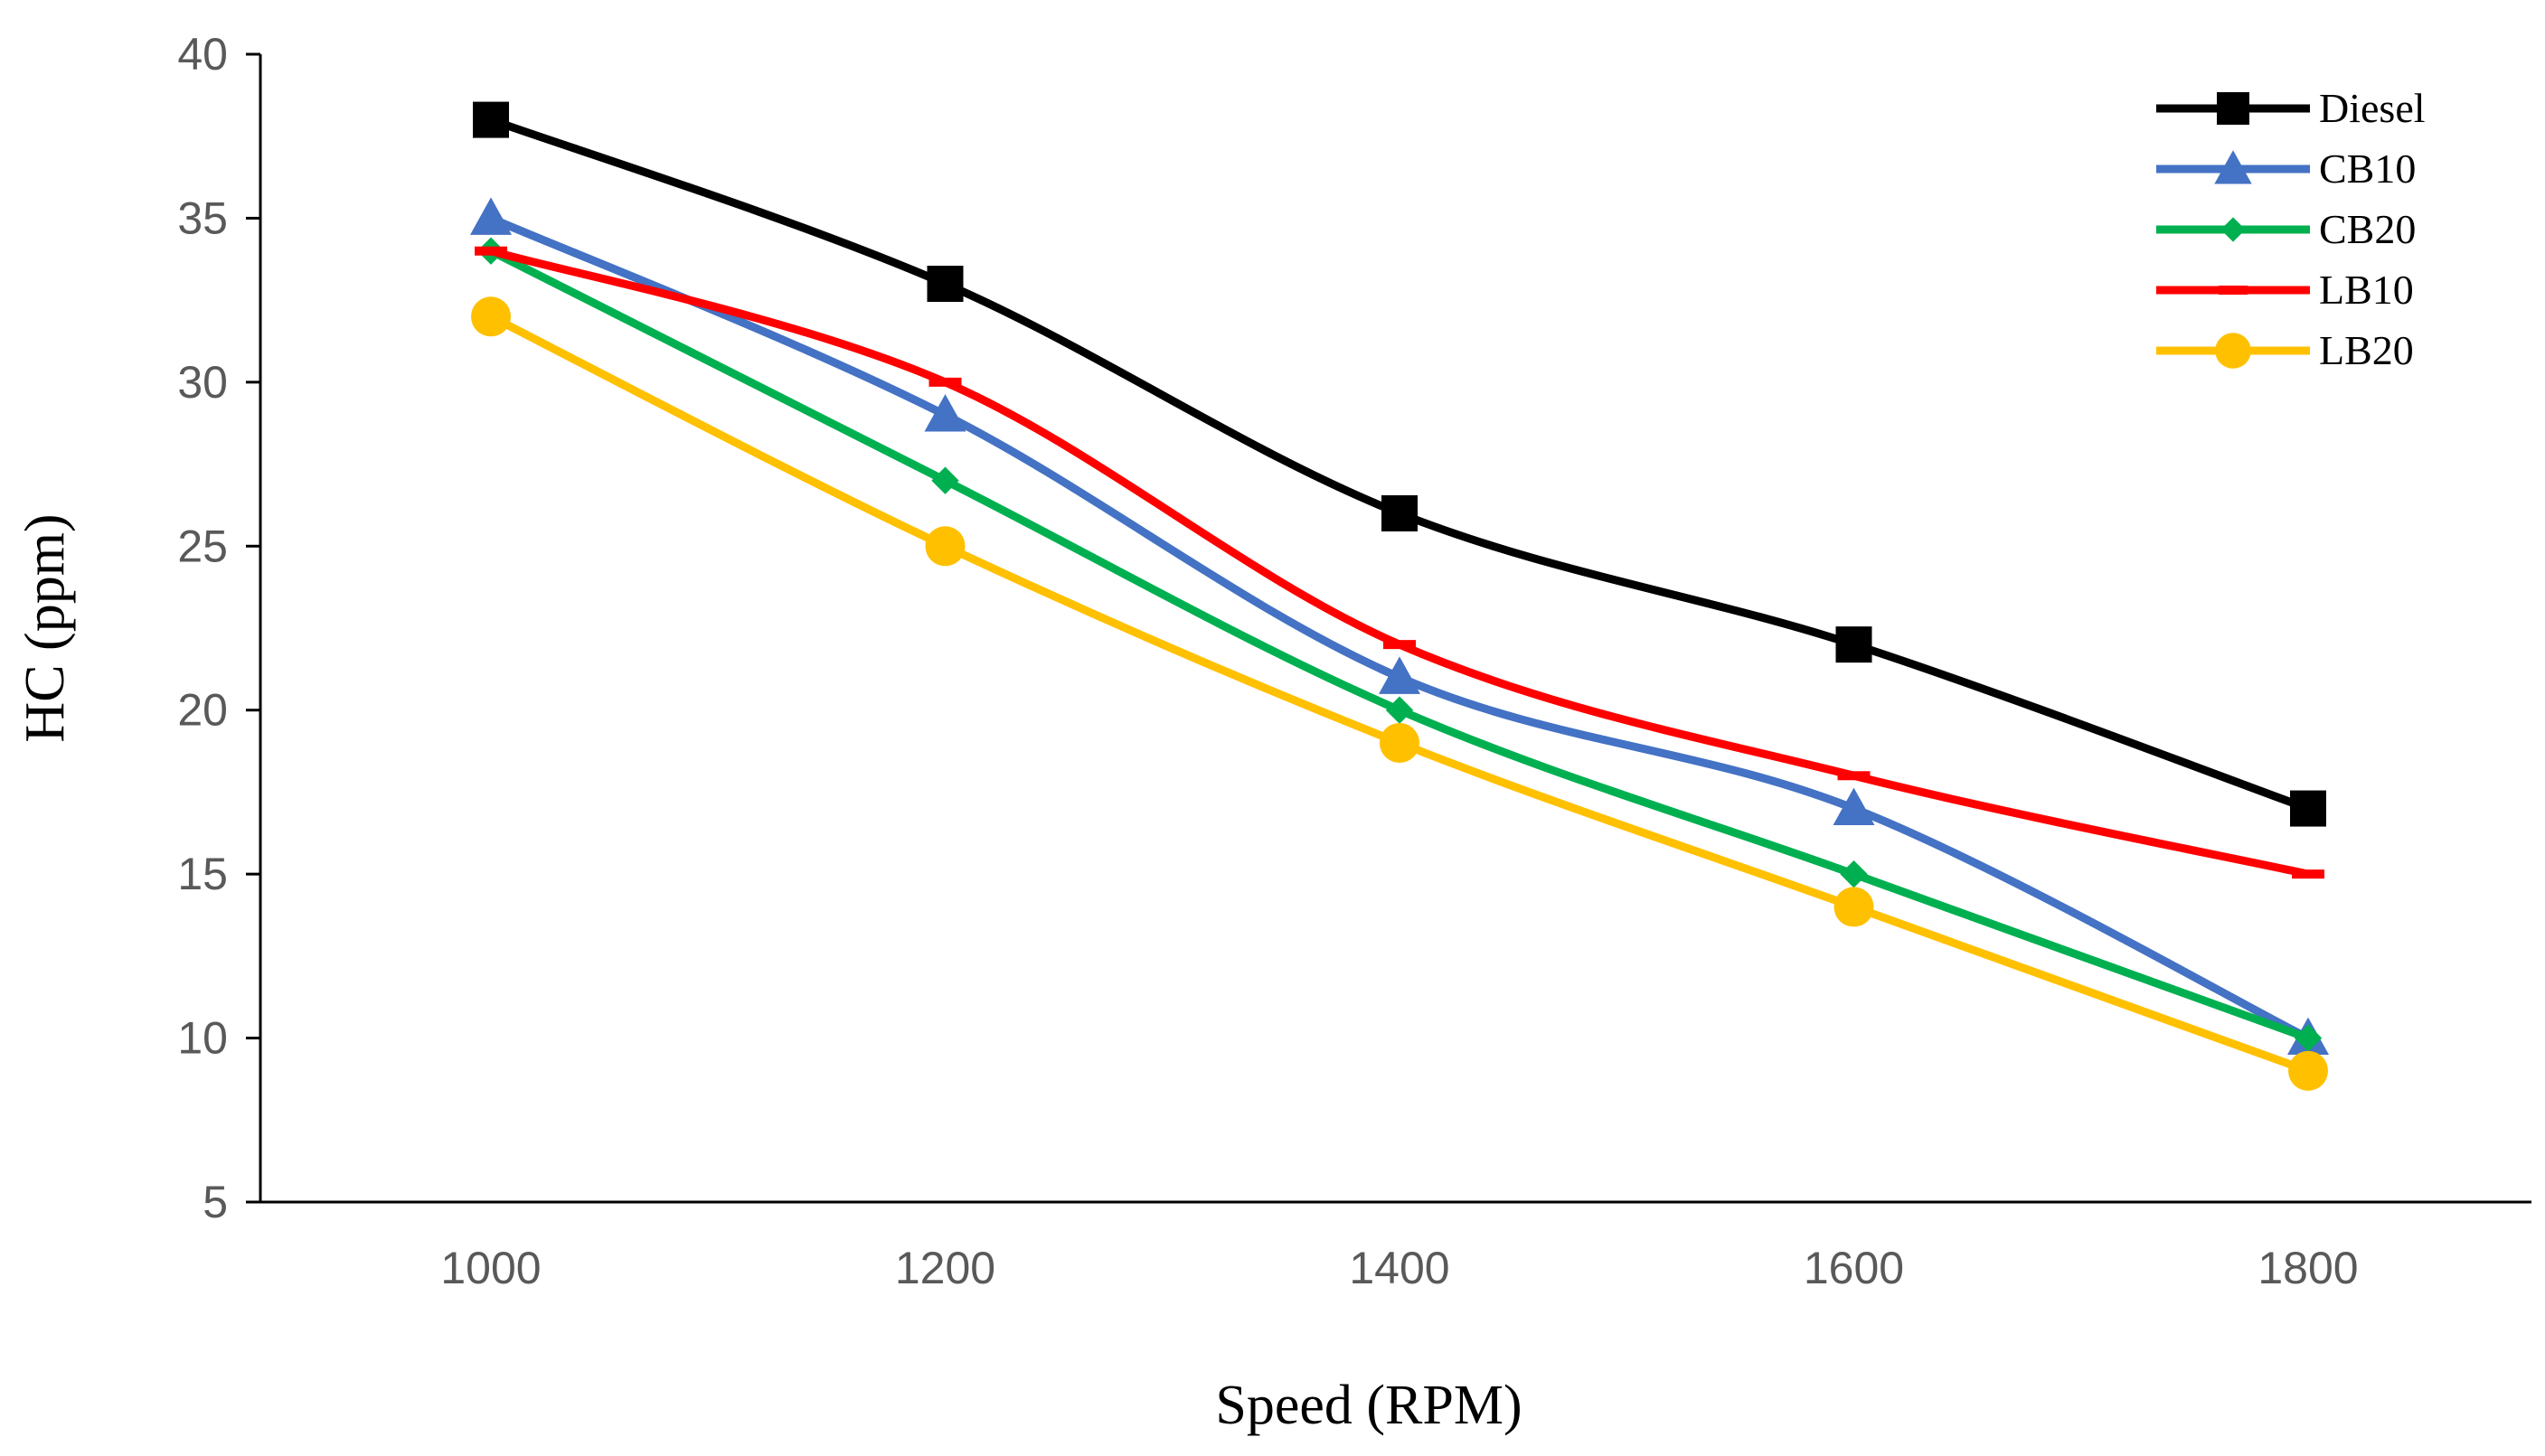  I want to click on legend-label: CB10, so click(2367, 169).